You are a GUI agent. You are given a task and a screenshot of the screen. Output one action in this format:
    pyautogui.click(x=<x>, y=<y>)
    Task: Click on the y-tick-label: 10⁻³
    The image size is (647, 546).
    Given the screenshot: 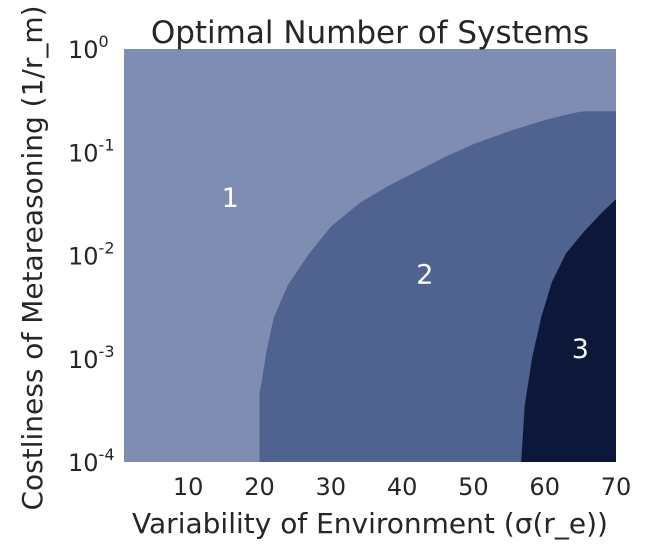 What is the action you would take?
    pyautogui.click(x=91, y=358)
    